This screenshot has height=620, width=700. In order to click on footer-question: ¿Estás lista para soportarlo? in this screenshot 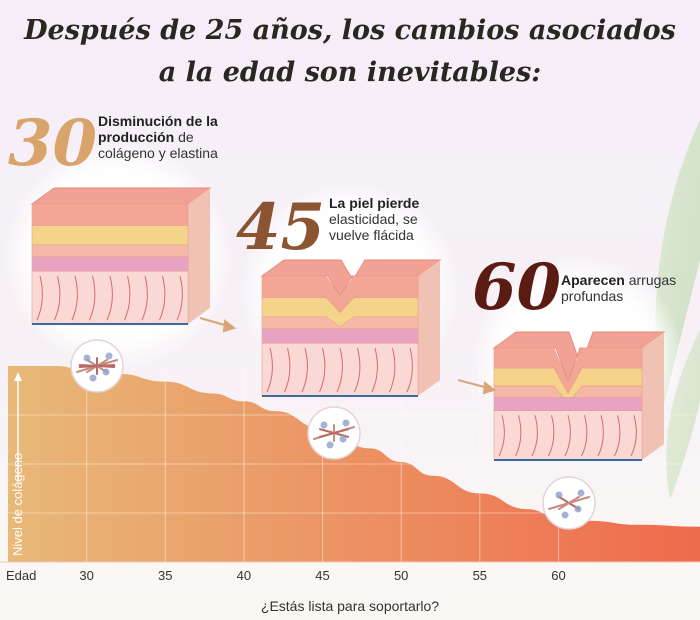, I will do `click(350, 606)`.